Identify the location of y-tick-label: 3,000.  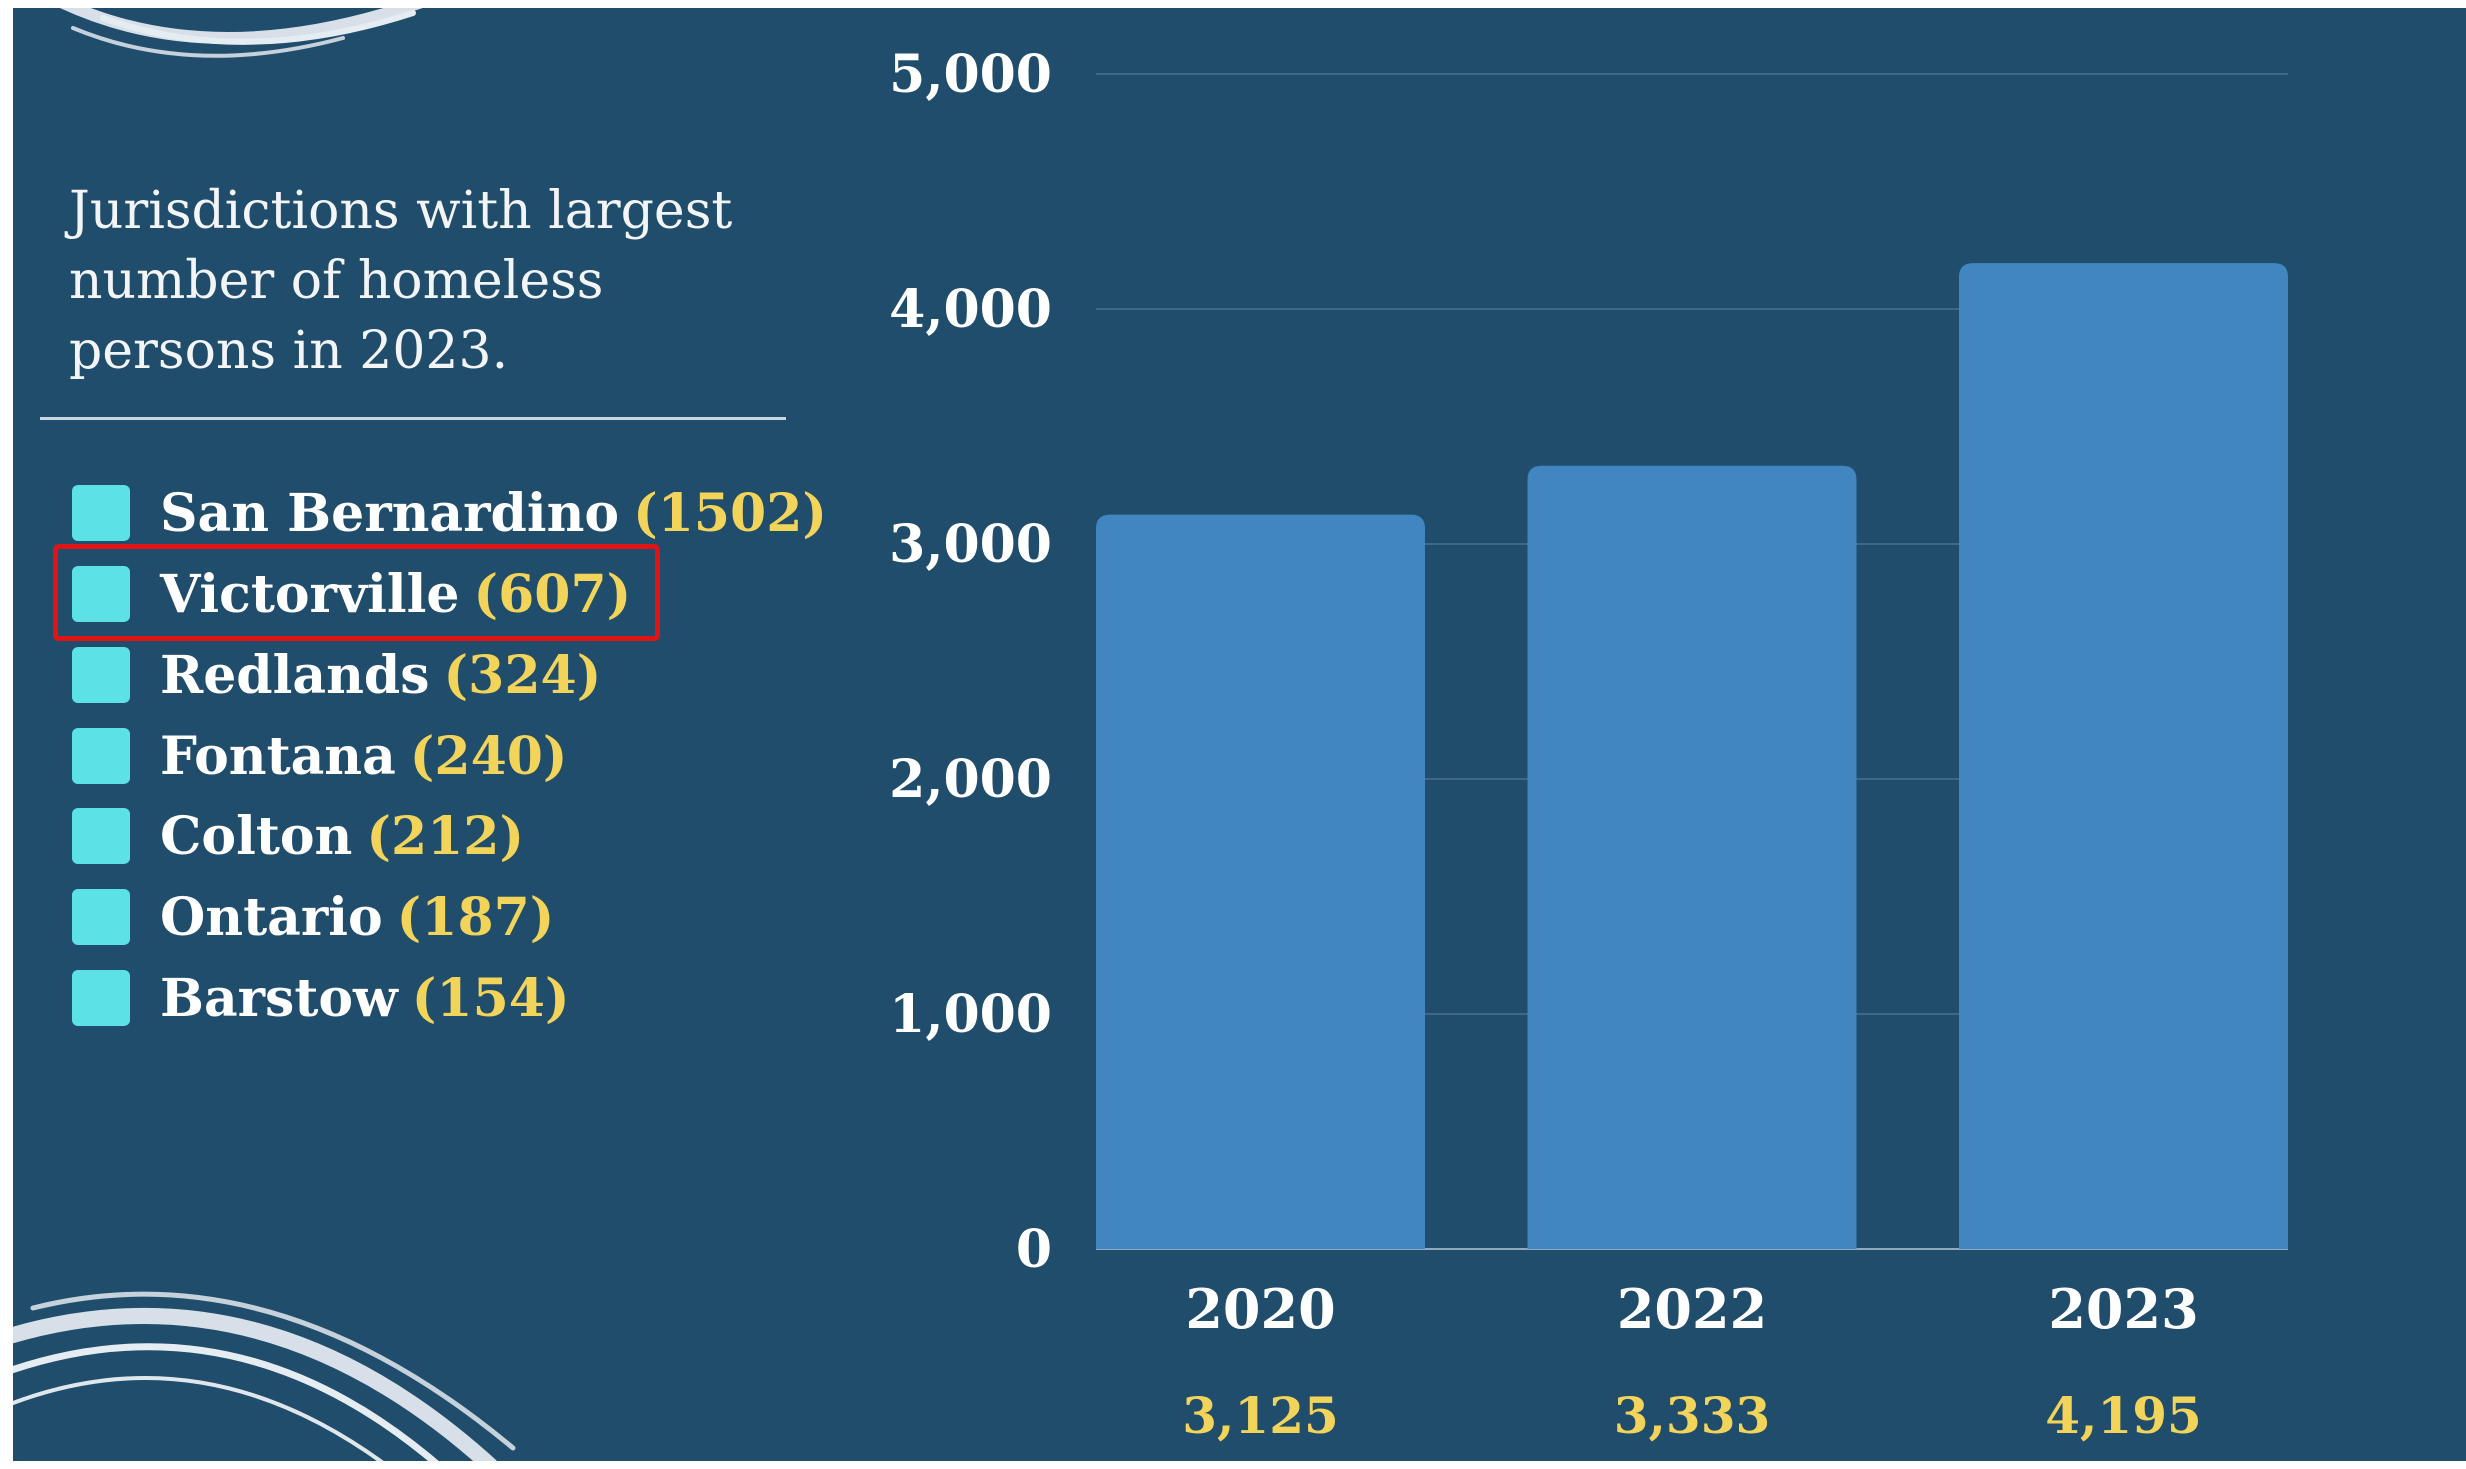
(970, 544).